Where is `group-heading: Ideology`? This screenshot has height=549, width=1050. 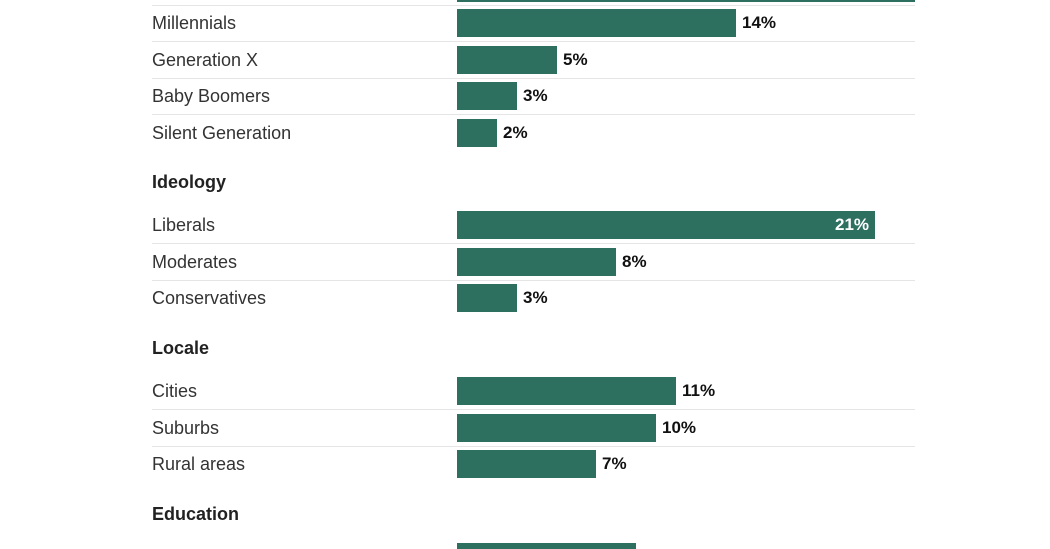
group-heading: Ideology is located at coordinates (189, 182).